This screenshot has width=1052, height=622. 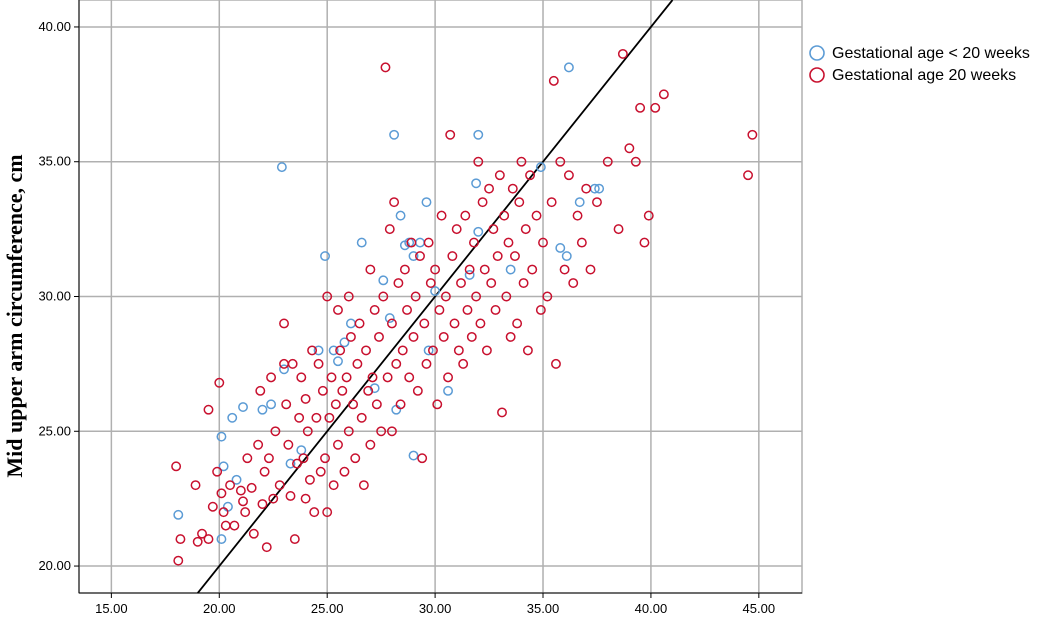 What do you see at coordinates (54, 296) in the screenshot?
I see `y-tick-label: 30.00` at bounding box center [54, 296].